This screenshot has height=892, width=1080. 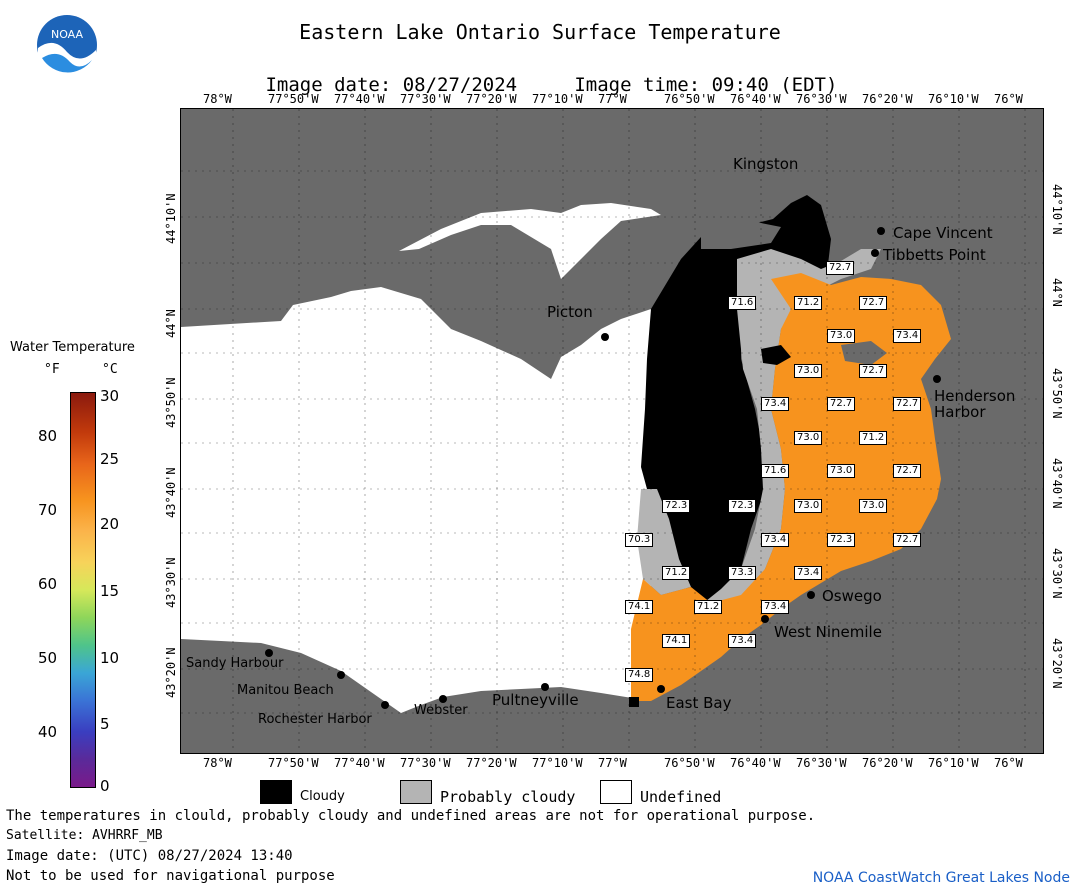 What do you see at coordinates (276, 792) in the screenshot?
I see `legend-cloudy-swatch` at bounding box center [276, 792].